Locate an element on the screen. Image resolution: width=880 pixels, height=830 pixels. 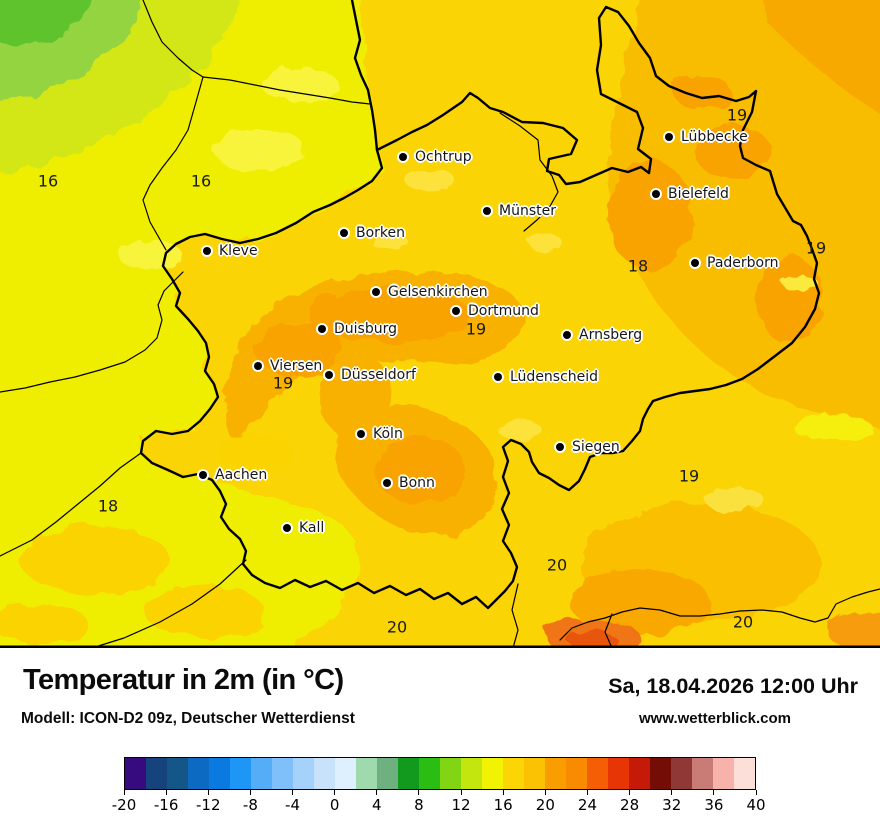
colorbar-segments is located at coordinates (440, 773).